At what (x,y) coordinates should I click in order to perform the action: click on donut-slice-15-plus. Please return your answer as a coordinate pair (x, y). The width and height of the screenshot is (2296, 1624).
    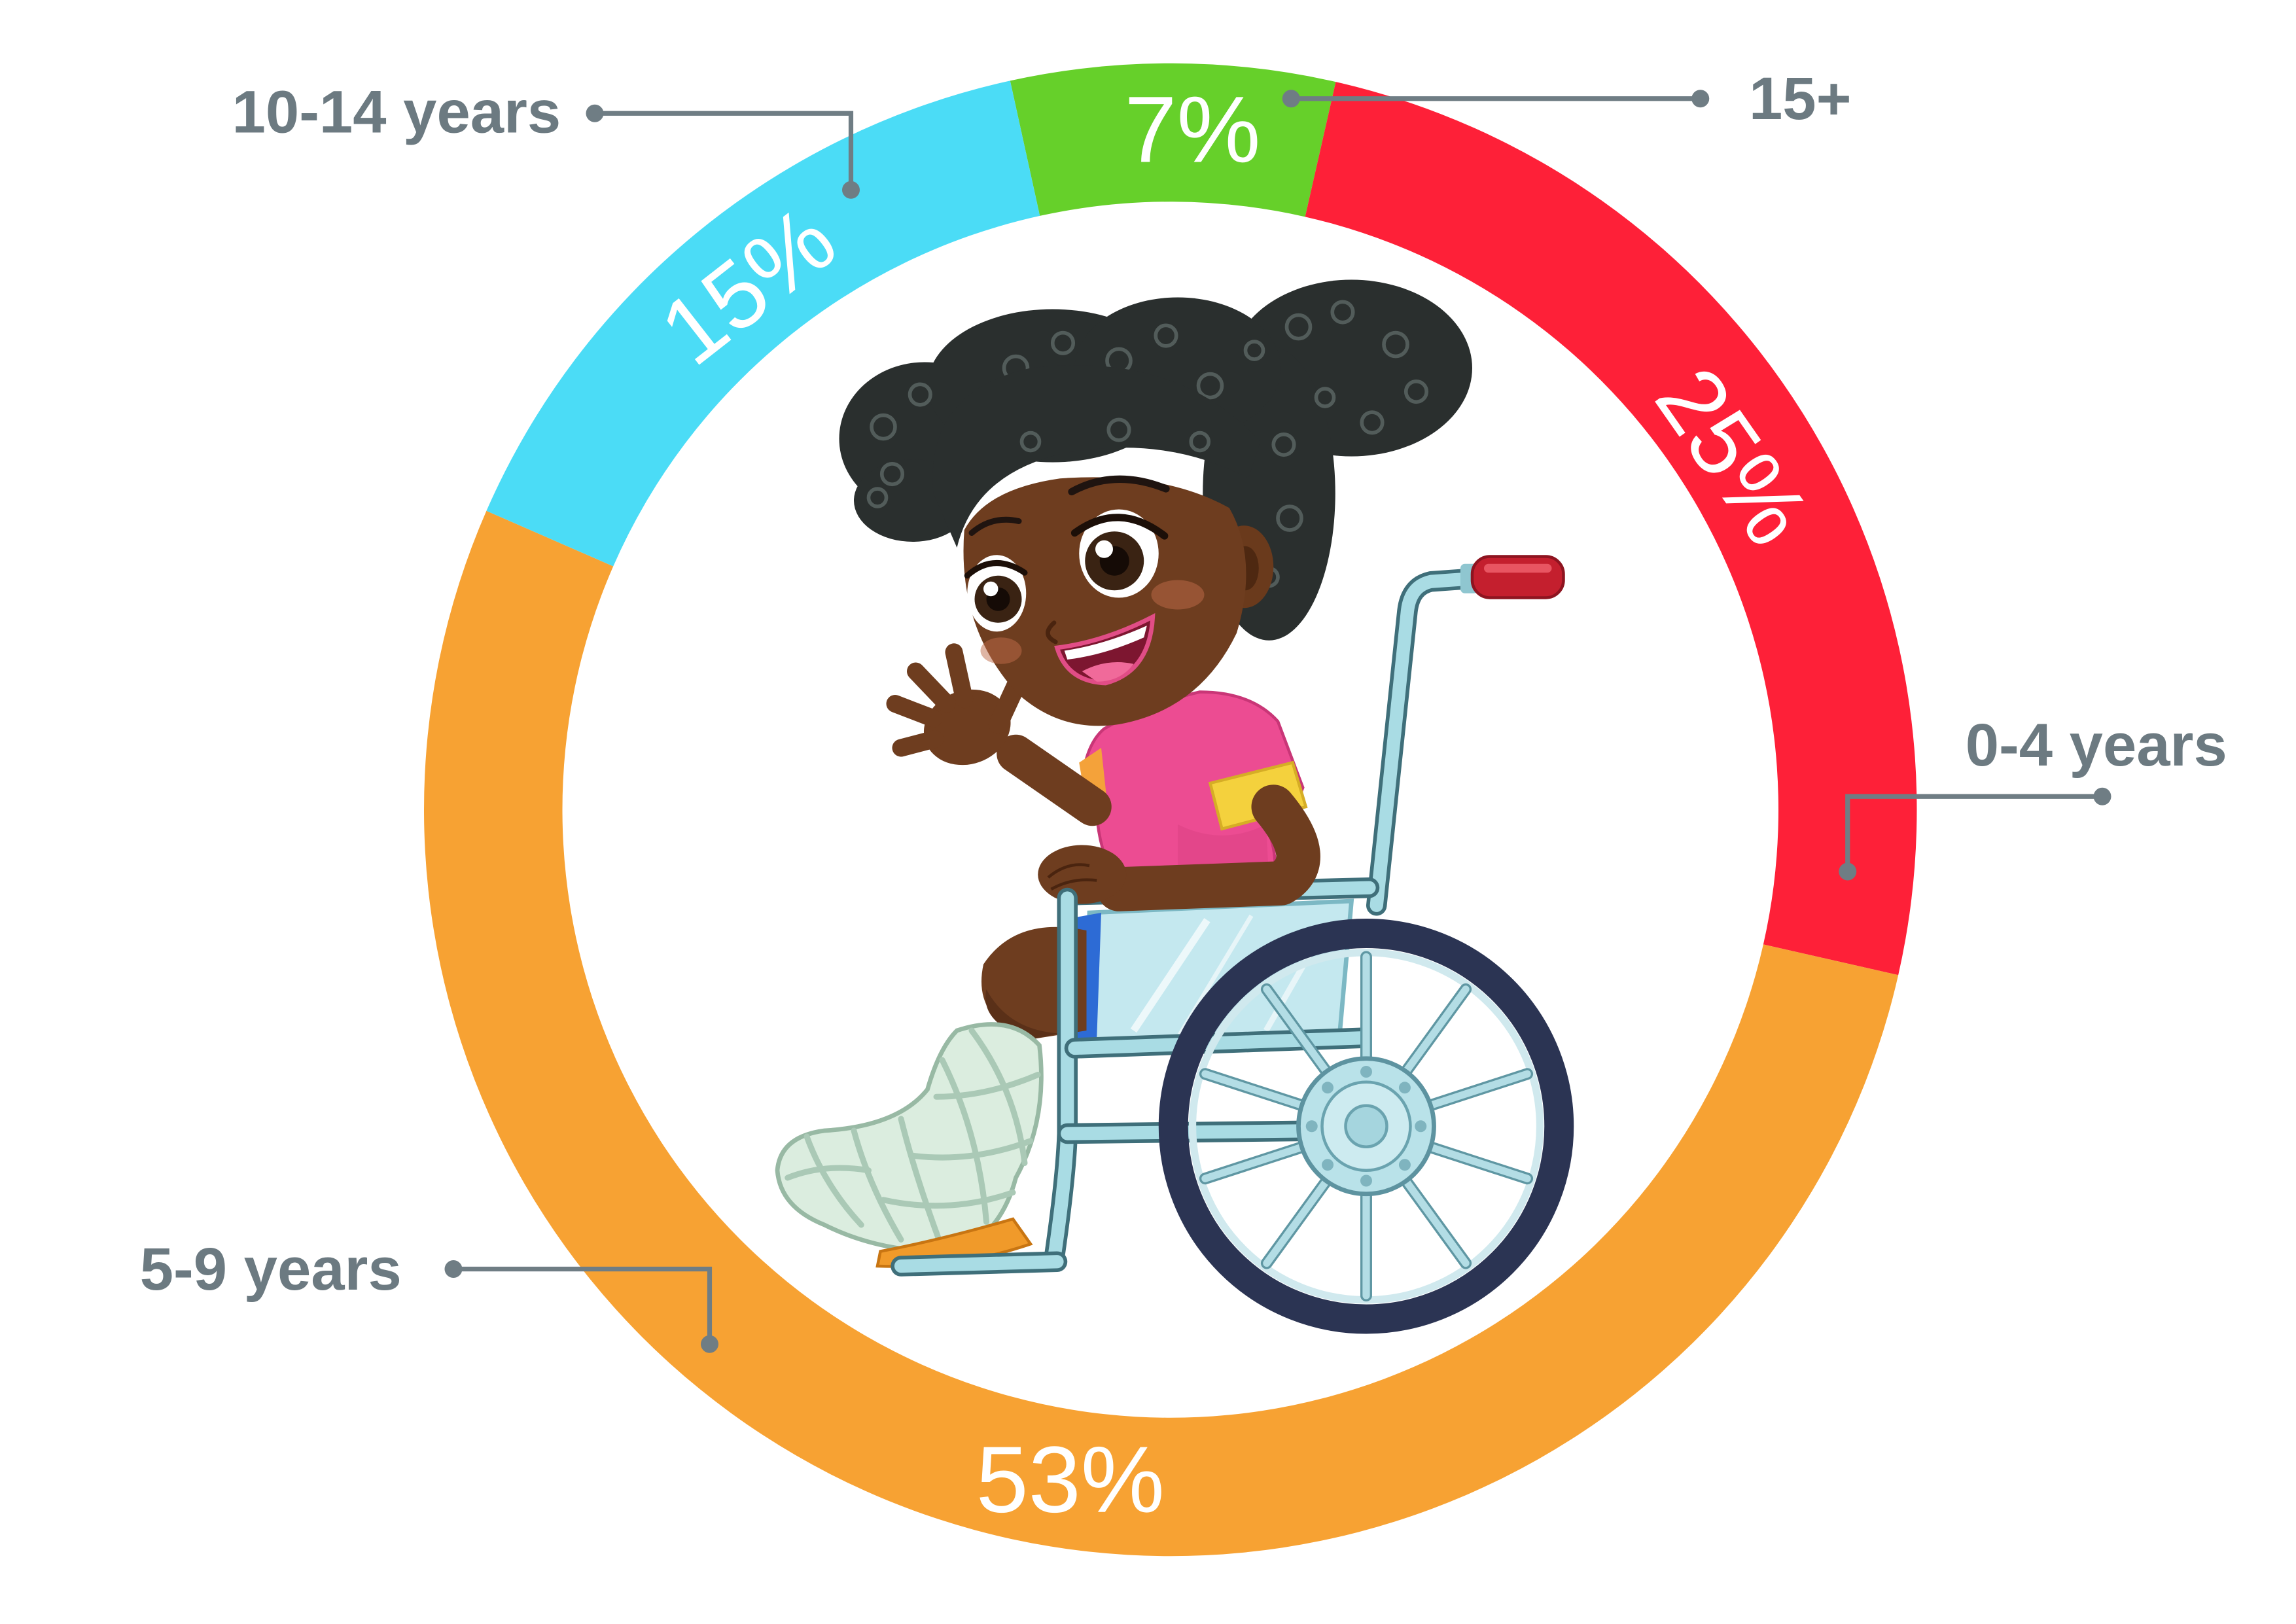
    Looking at the image, I should click on (1173, 140).